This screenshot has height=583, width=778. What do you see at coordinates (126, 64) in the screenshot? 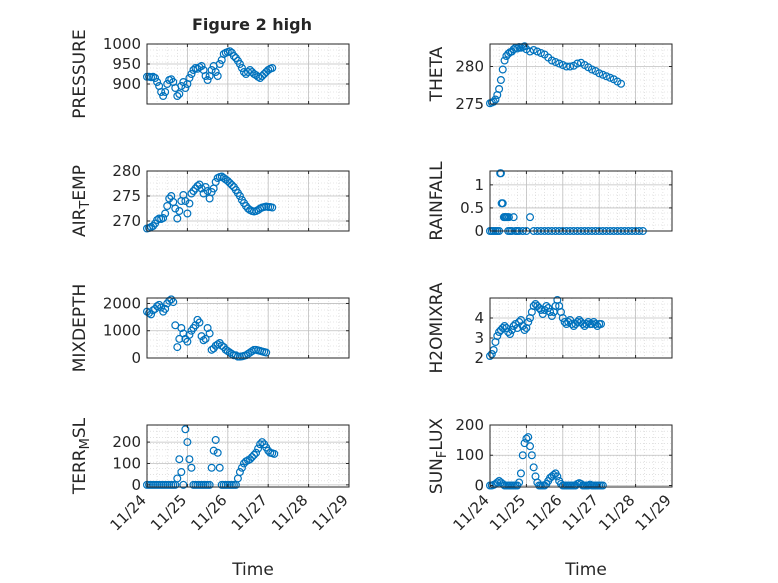
I see `y-tick-label: 950` at bounding box center [126, 64].